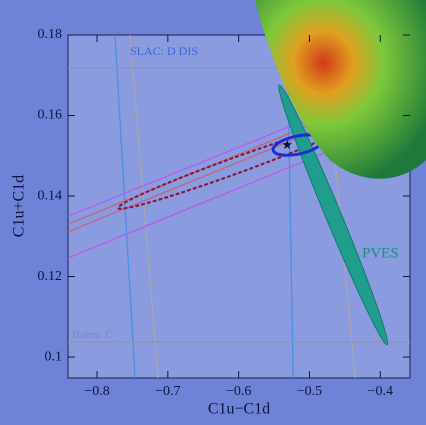 This screenshot has width=426, height=425. I want to click on annotation: SLAC: D DIS, so click(164, 51).